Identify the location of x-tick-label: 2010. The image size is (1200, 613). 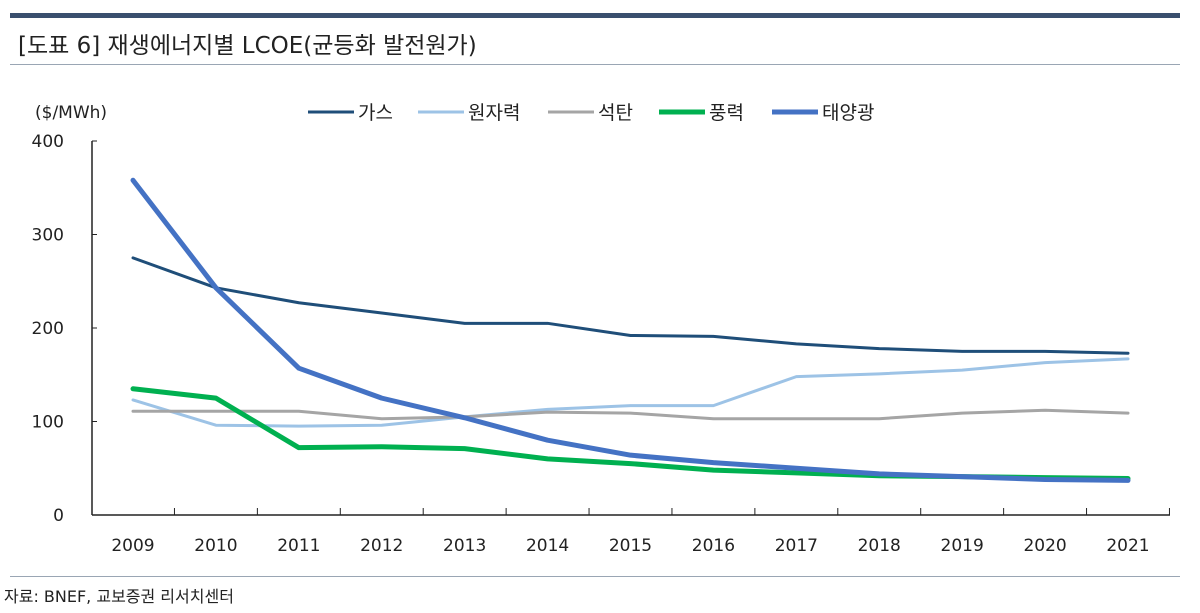
(215, 546).